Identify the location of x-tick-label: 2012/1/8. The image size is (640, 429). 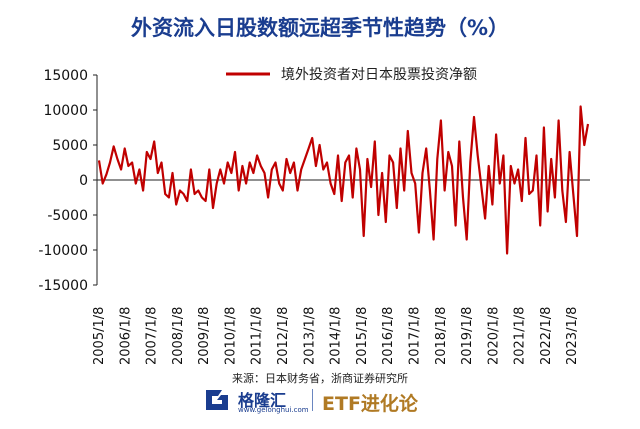
(283, 336).